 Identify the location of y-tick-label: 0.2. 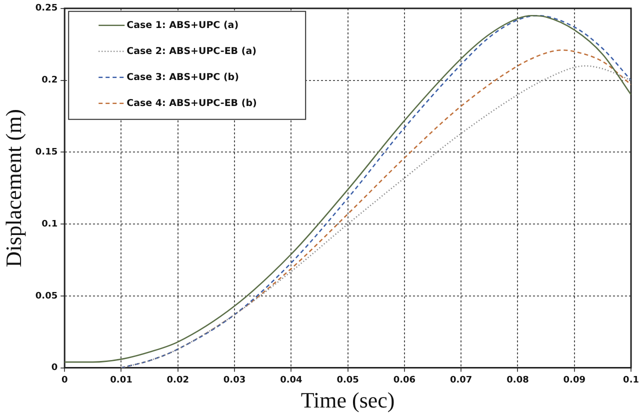
(50, 81).